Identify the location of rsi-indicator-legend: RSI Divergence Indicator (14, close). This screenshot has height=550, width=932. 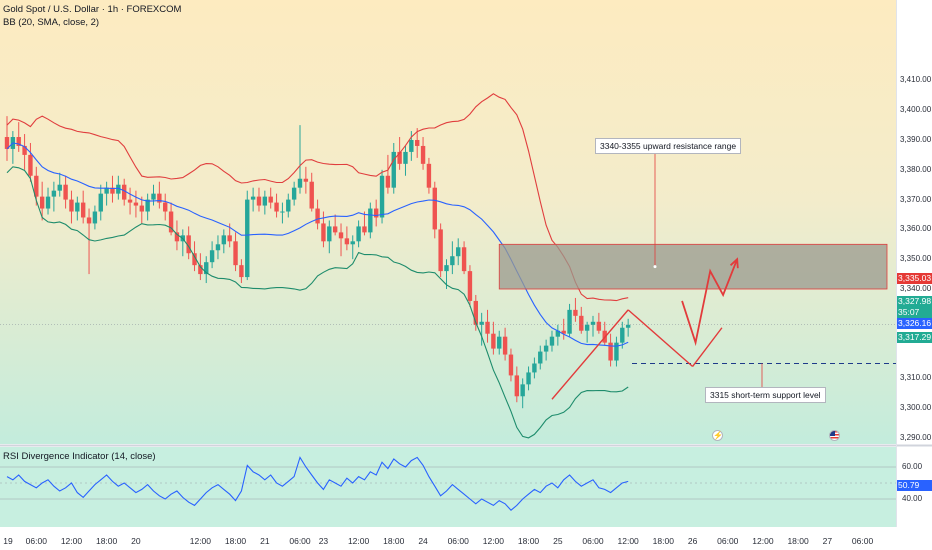
(79, 456).